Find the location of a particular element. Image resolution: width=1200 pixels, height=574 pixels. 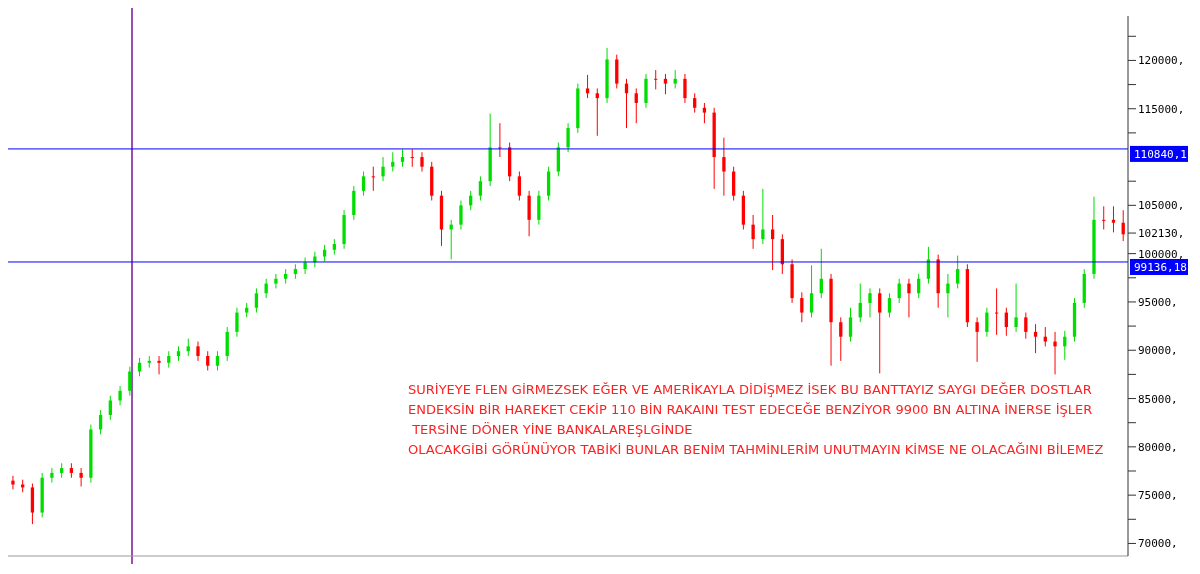

y-tick-label: 75000, is located at coordinates (1158, 496).